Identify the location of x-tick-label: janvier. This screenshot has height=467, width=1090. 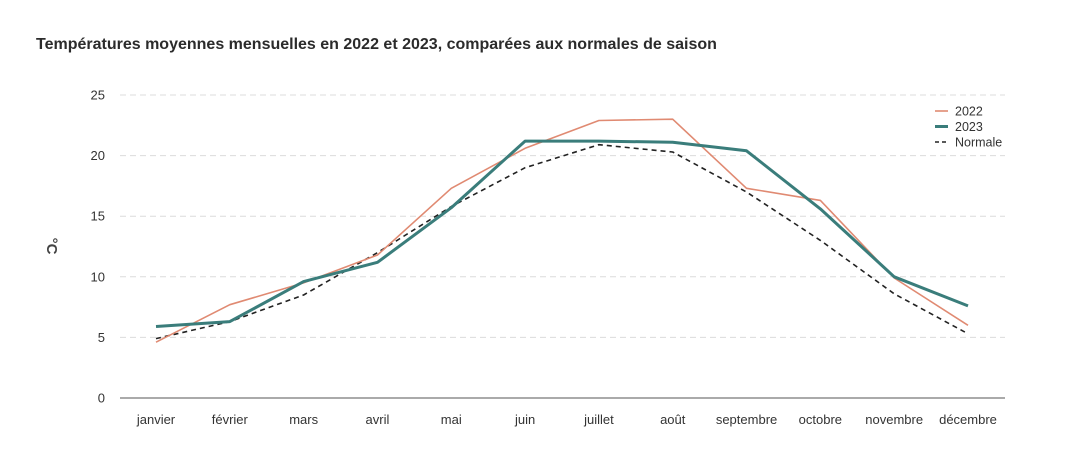
(156, 419).